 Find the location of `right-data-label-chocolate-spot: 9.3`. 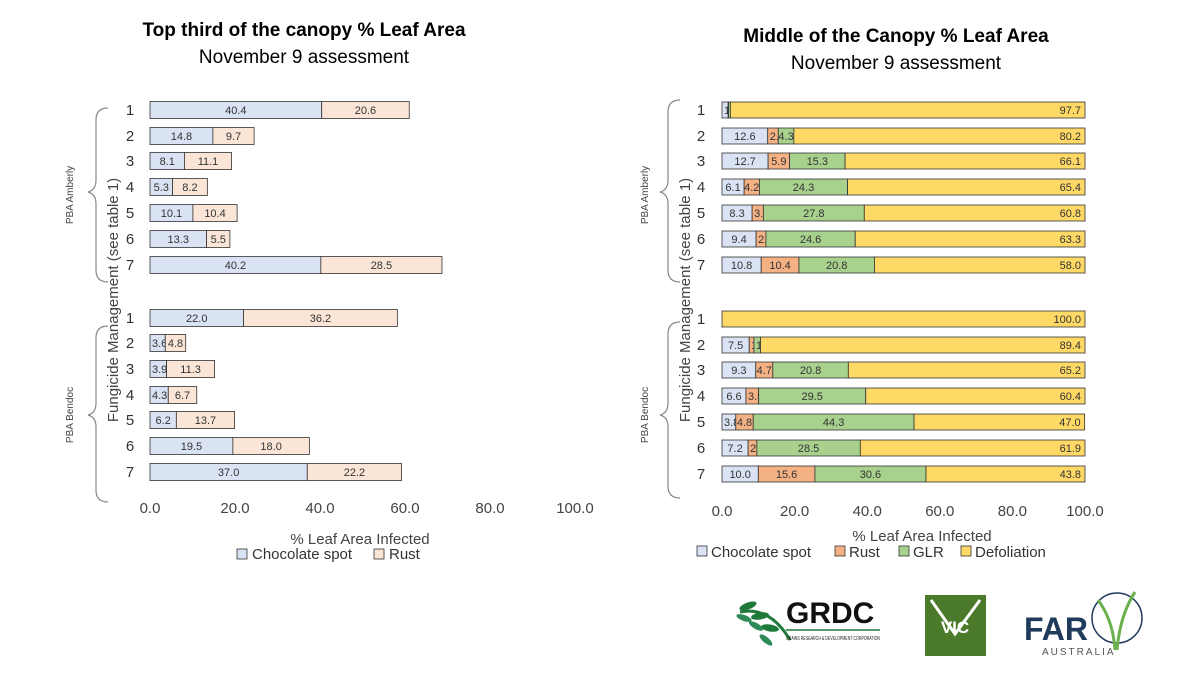

right-data-label-chocolate-spot: 9.3 is located at coordinates (738, 371).